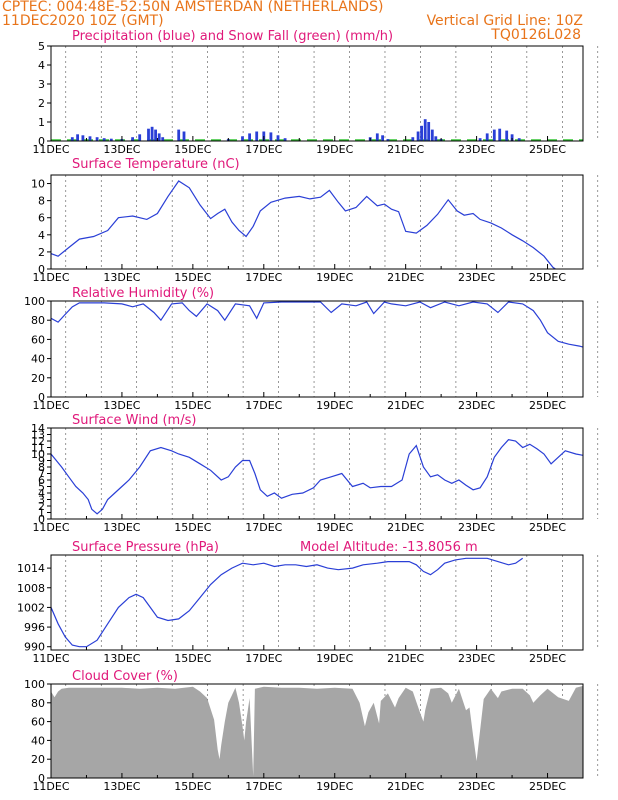 Image resolution: width=618 pixels, height=800 pixels. I want to click on title-relative-humidity: Relative Humidity (%), so click(143, 293).